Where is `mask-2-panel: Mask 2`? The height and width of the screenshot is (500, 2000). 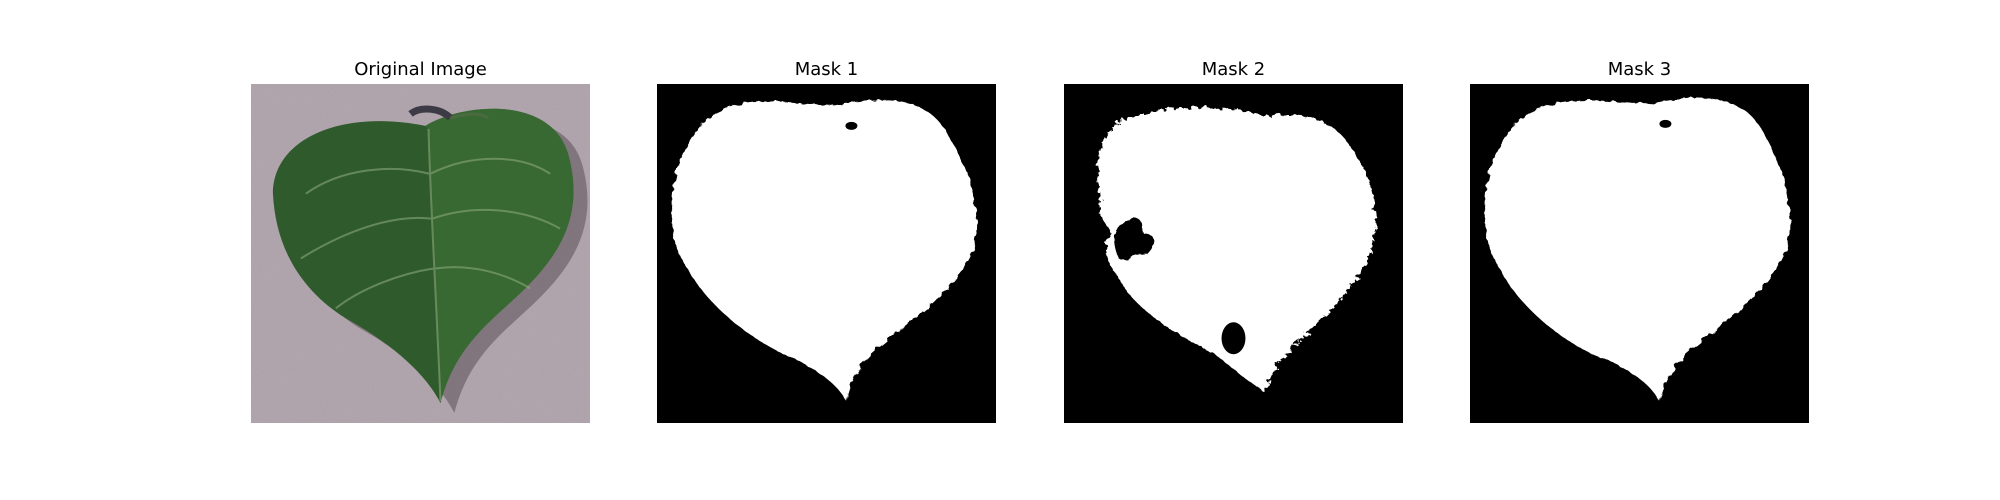
mask-2-panel: Mask 2 is located at coordinates (1233, 241).